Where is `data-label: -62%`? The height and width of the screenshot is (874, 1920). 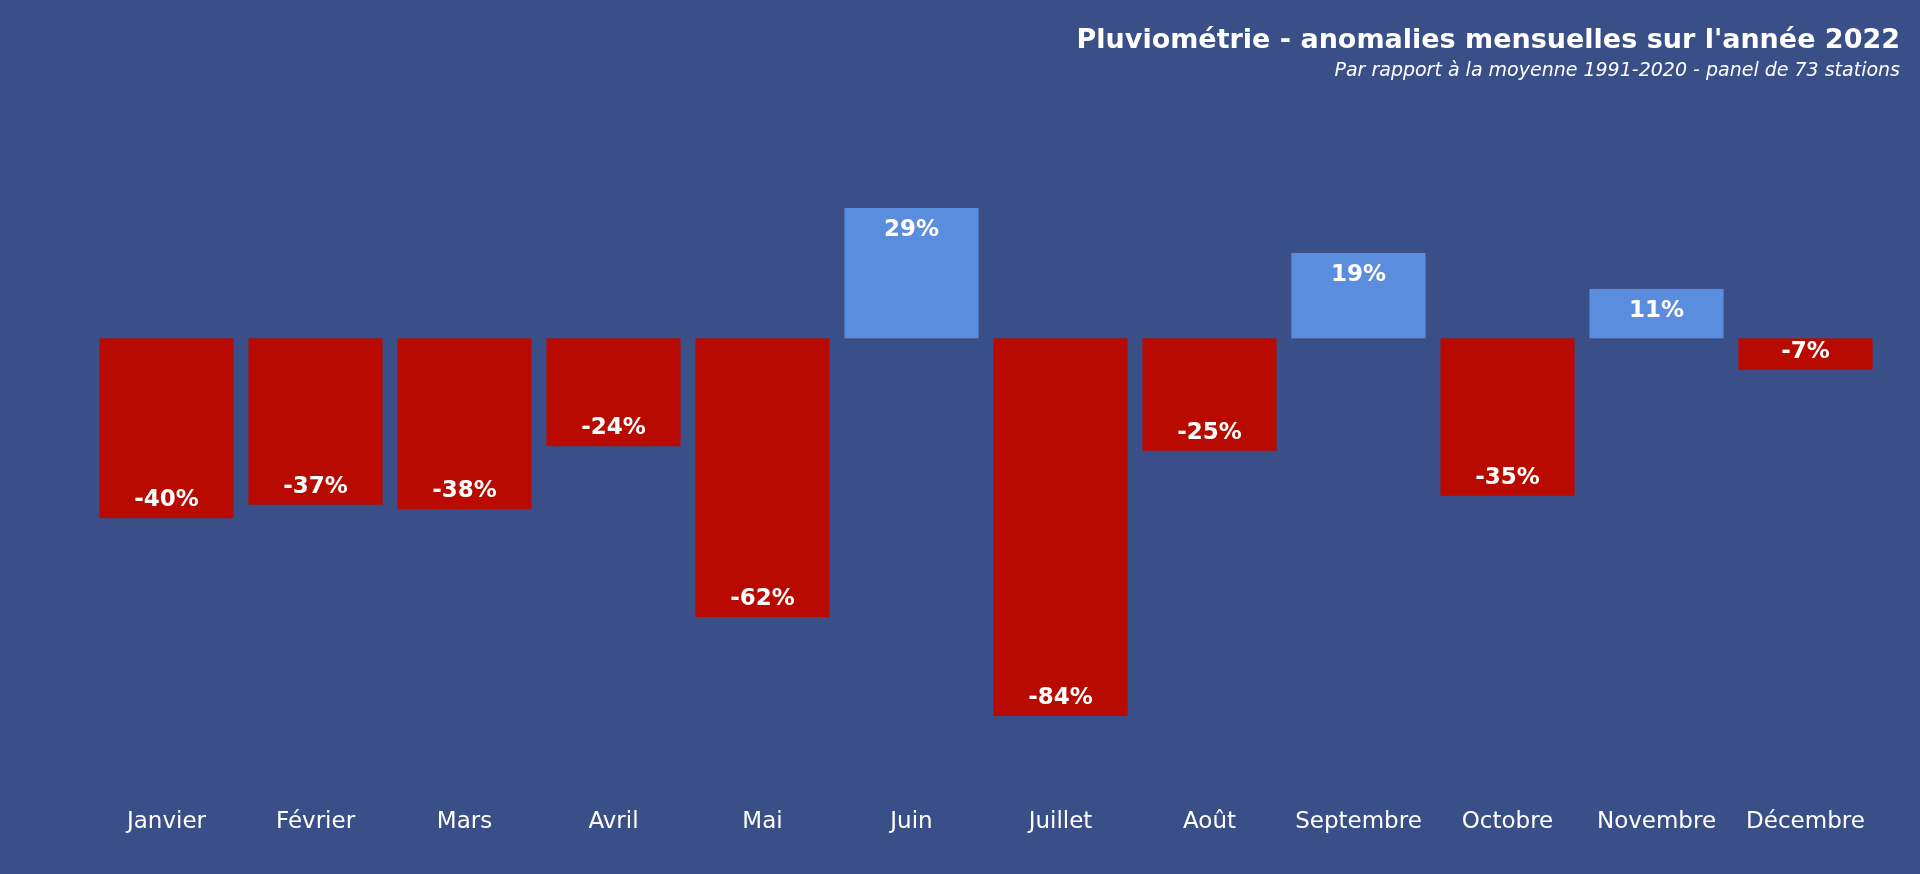 data-label: -62% is located at coordinates (762, 597).